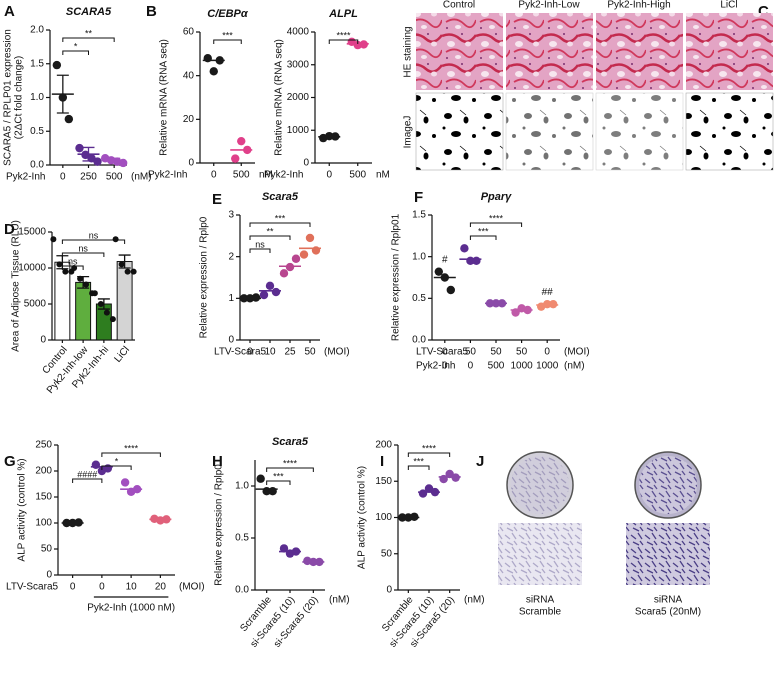 The image size is (778, 700). I want to click on x-tick-label: 1000, so click(521, 366).